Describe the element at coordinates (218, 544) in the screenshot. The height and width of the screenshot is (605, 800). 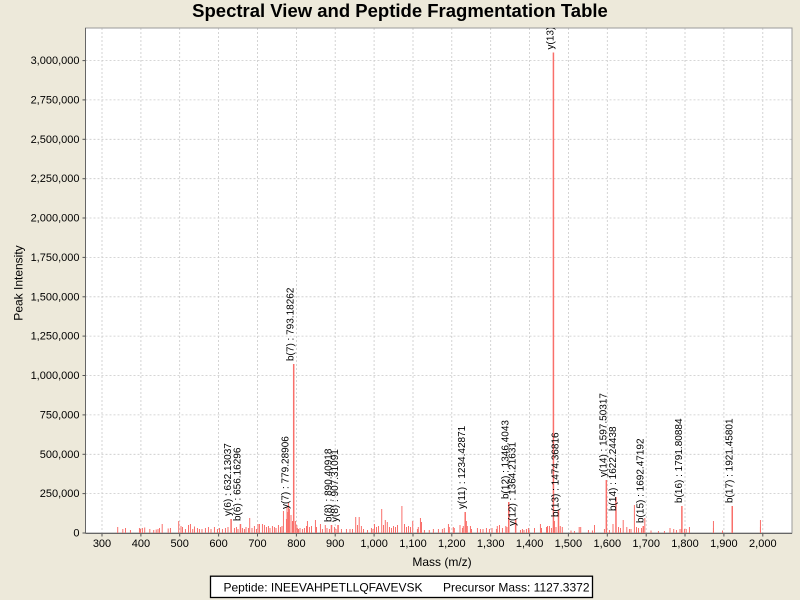
I see `svg-text: 600` at that location.